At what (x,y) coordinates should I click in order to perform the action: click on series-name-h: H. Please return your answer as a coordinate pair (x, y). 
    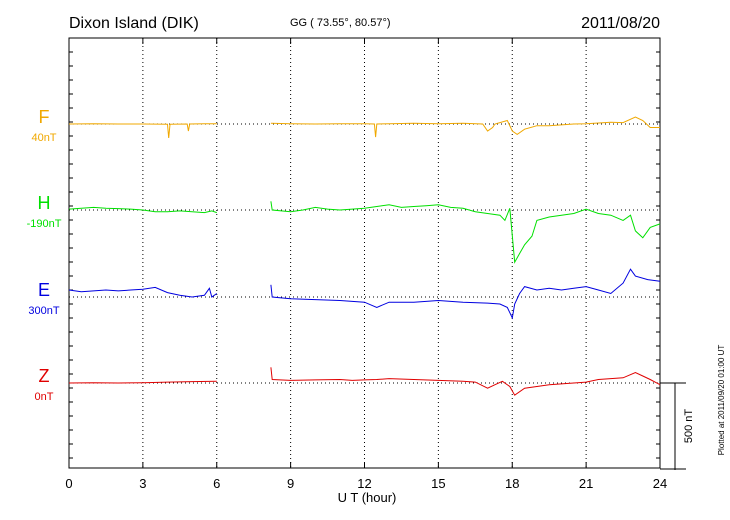
    Looking at the image, I should click on (44, 203).